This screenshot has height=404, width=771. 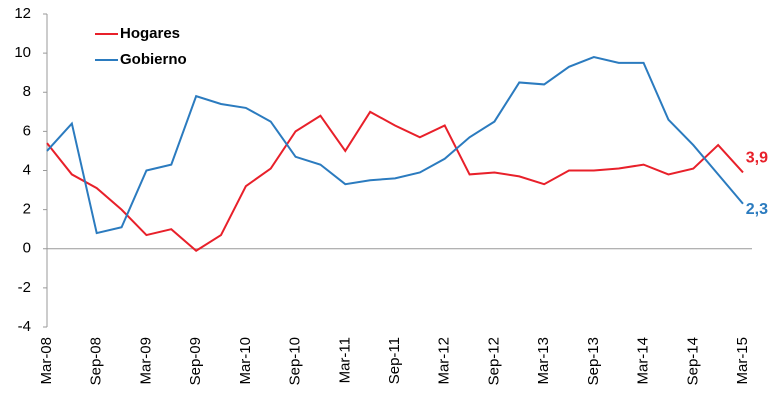 What do you see at coordinates (27, 130) in the screenshot?
I see `y-tick-label: 6` at bounding box center [27, 130].